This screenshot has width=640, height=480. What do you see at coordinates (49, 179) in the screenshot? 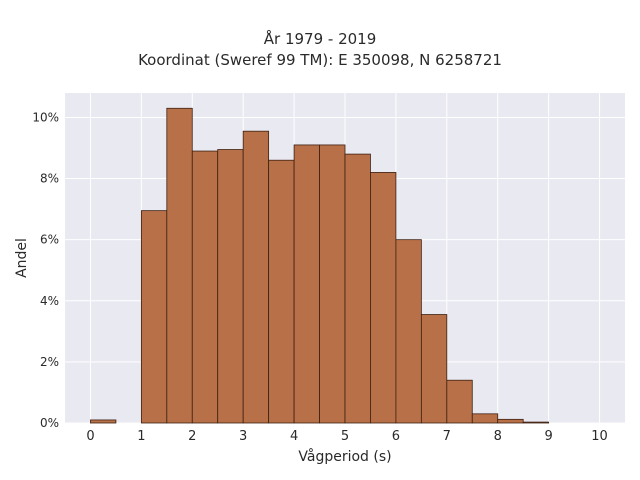
I see `y-tick-label: 8%` at bounding box center [49, 179].